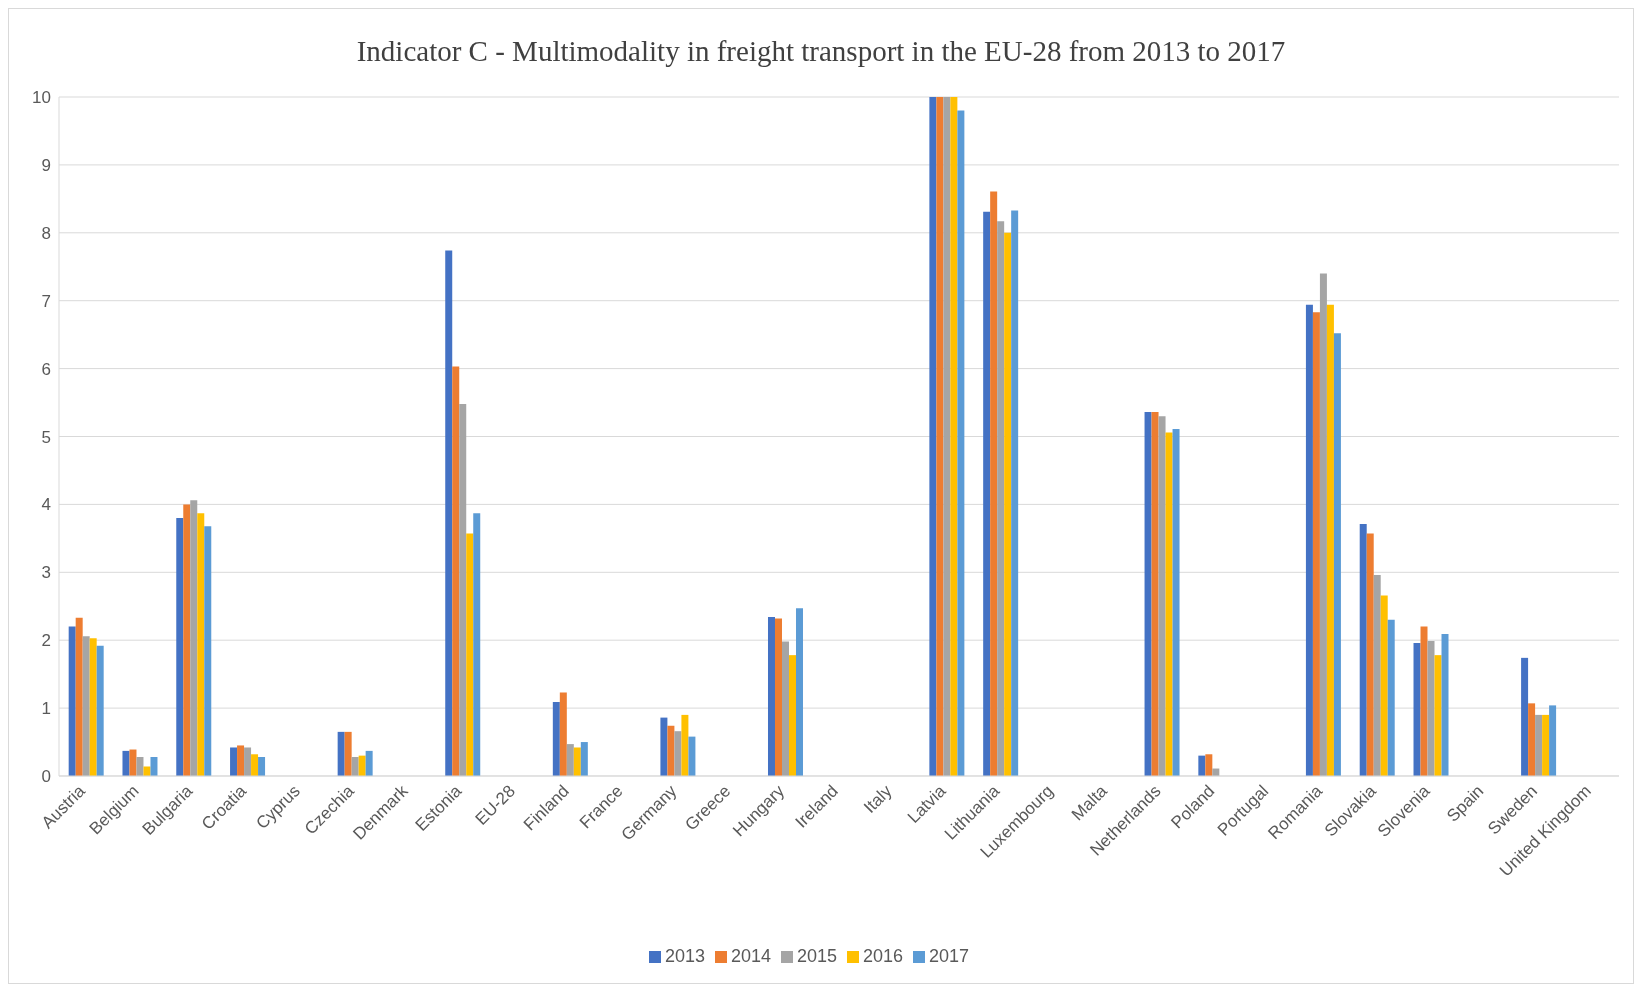 Image resolution: width=1642 pixels, height=992 pixels. I want to click on y-tick-label: 4, so click(46, 505).